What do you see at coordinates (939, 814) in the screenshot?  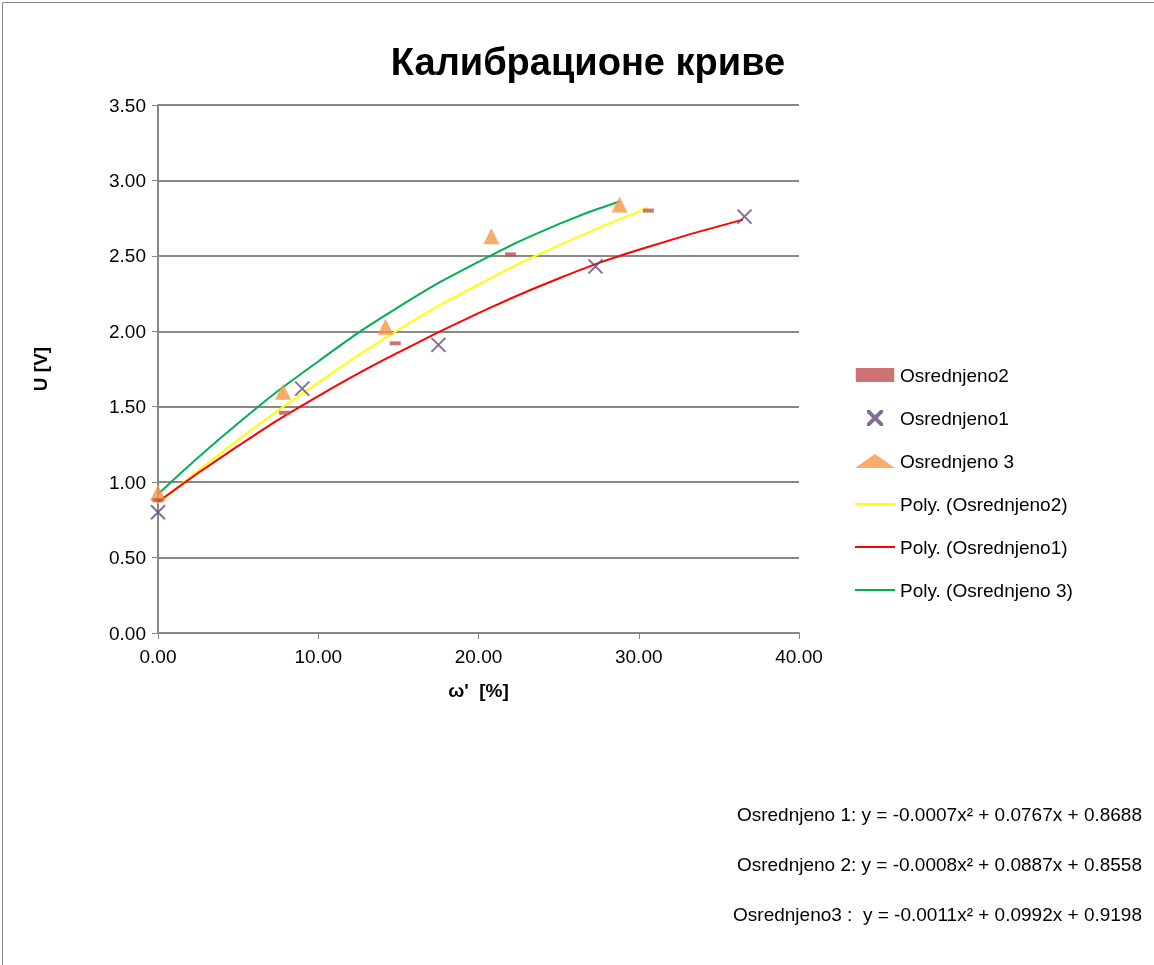 I see `text: Osrednjeno 1: y = -0.0007x² + 0.0767x + 0.8688` at bounding box center [939, 814].